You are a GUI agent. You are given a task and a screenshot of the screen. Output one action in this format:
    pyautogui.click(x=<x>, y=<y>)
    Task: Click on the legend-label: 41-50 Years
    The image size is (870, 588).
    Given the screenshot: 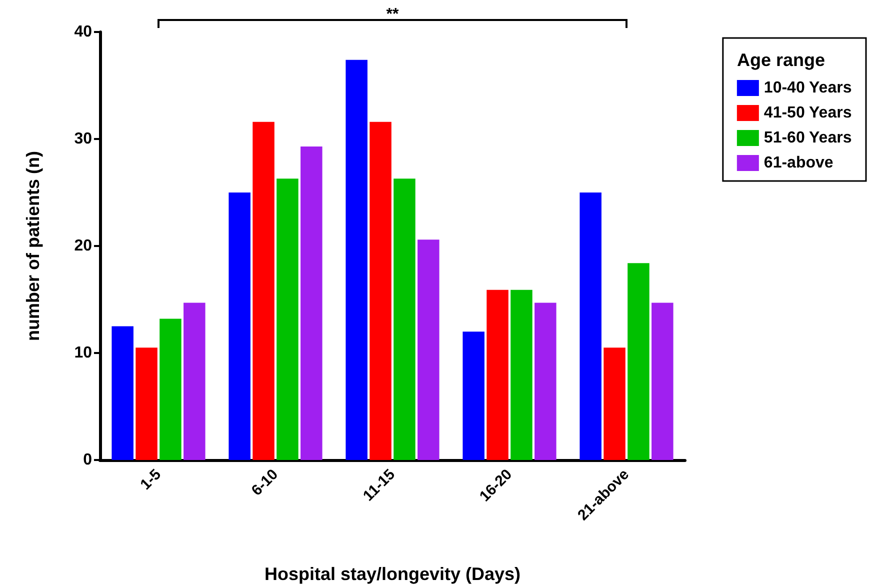 What is the action you would take?
    pyautogui.click(x=808, y=113)
    